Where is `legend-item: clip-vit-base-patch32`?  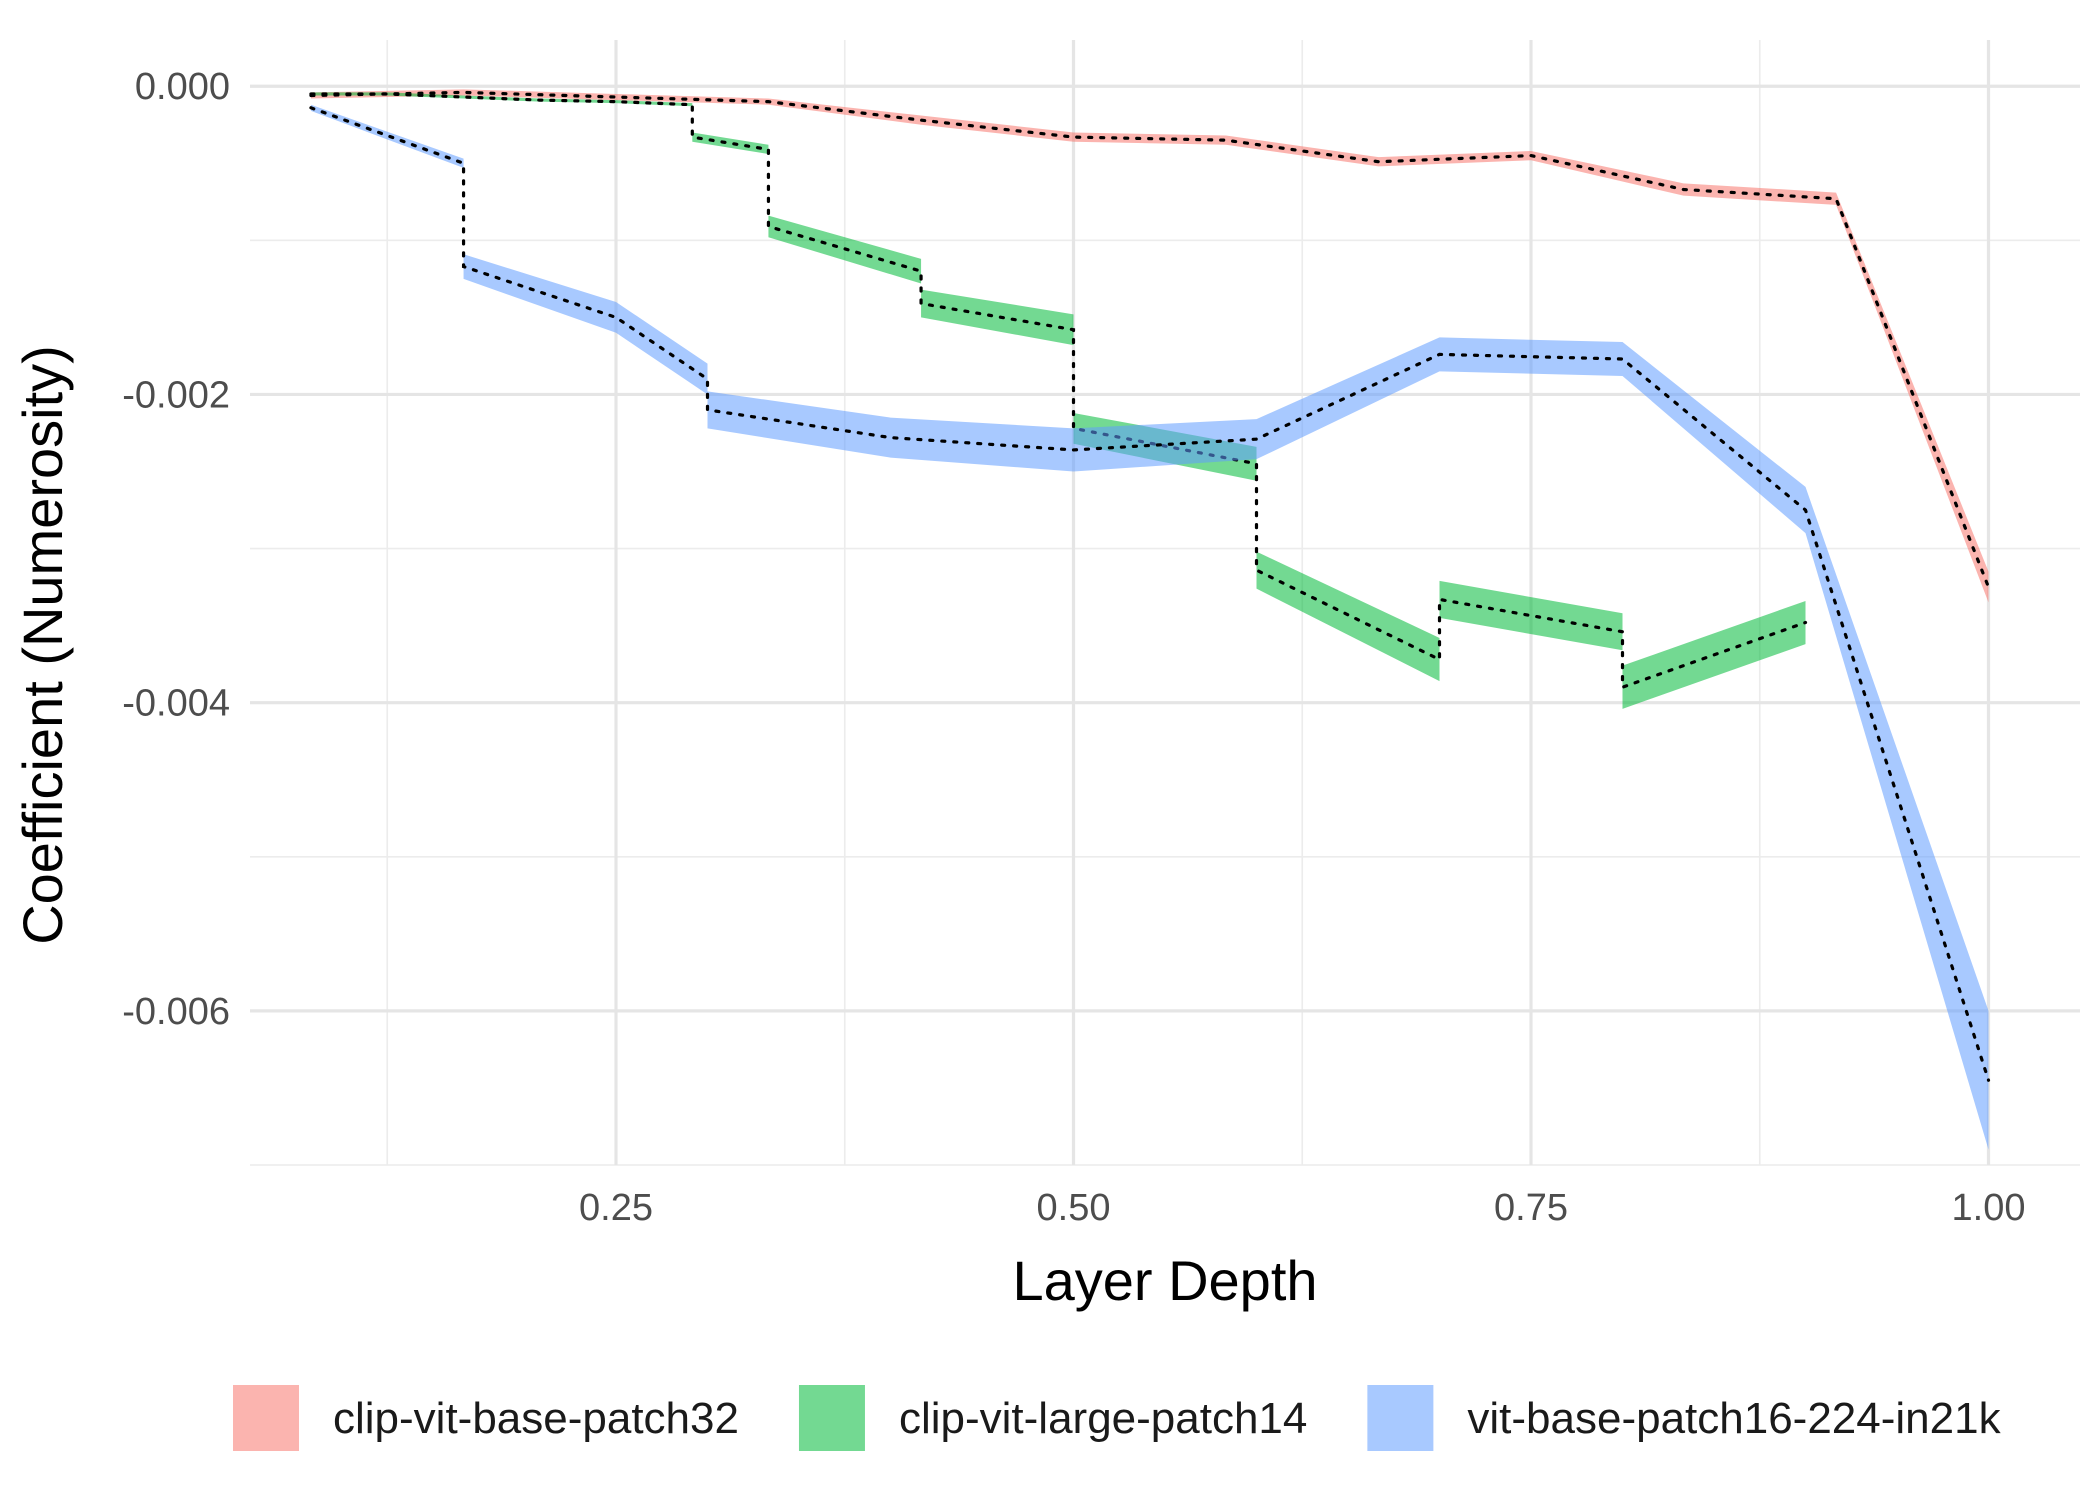
legend-item: clip-vit-base-patch32 is located at coordinates (486, 1418).